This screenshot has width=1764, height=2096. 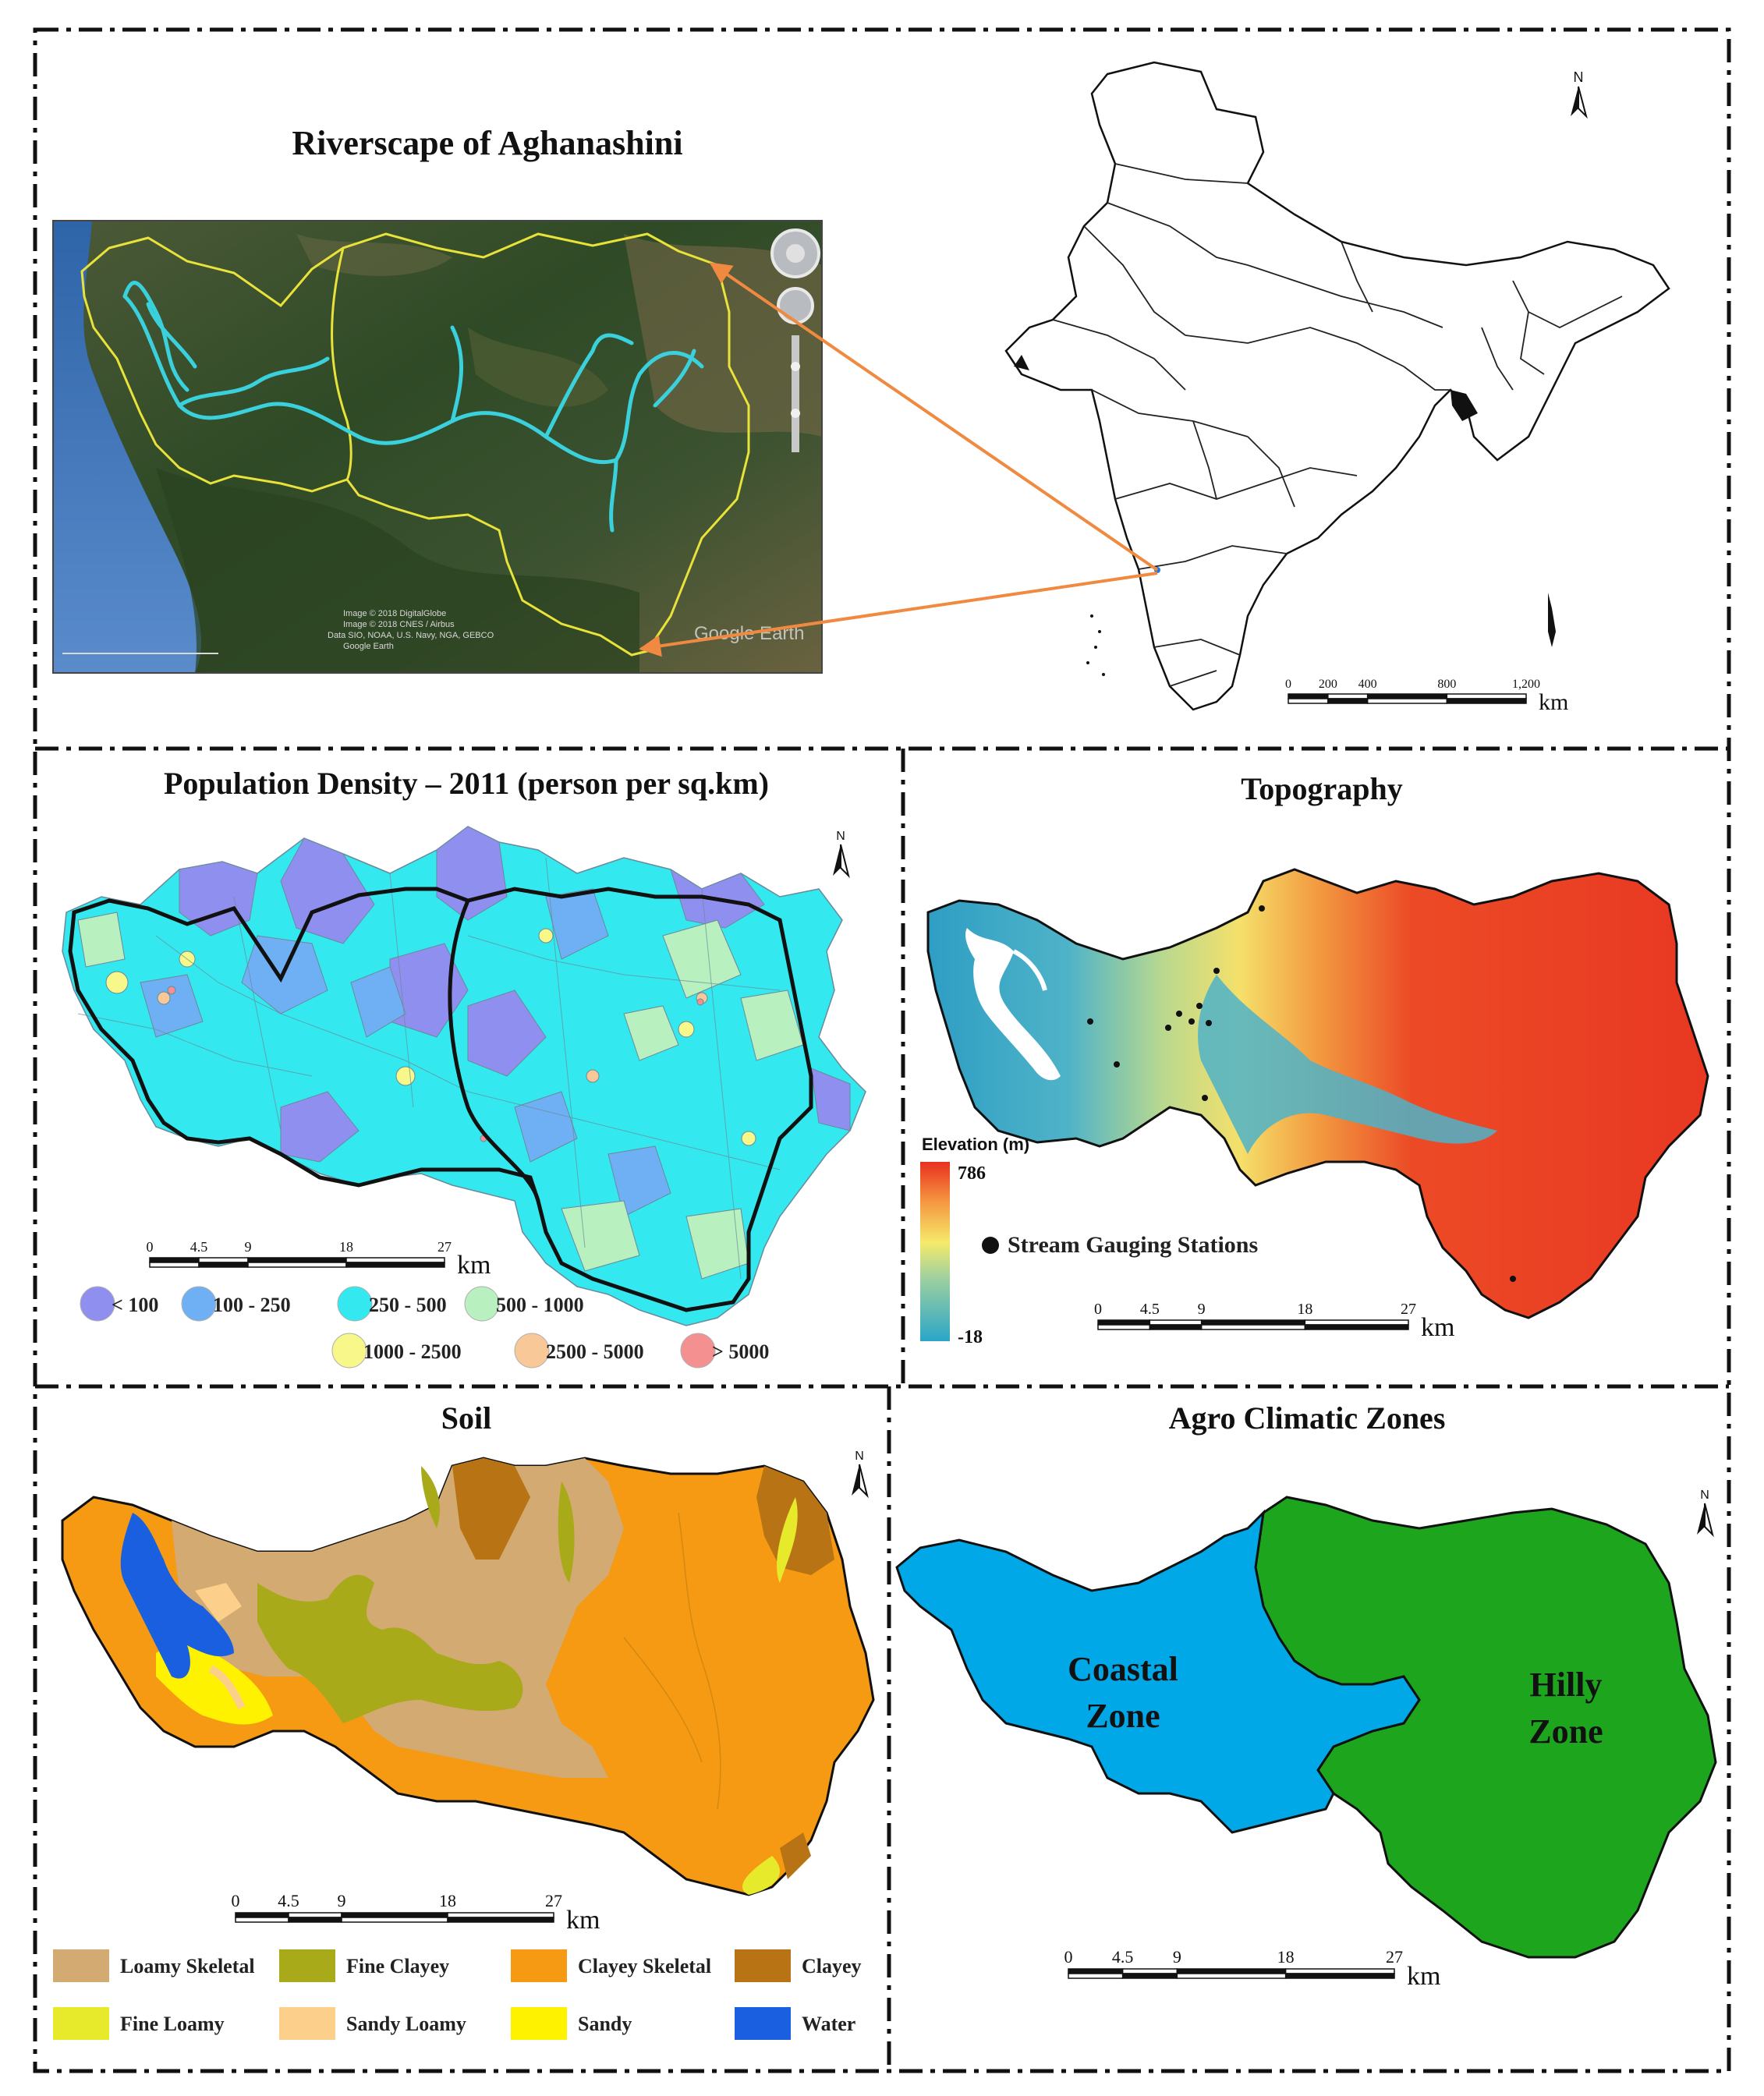 What do you see at coordinates (1322, 788) in the screenshot?
I see `topography-title: Topography` at bounding box center [1322, 788].